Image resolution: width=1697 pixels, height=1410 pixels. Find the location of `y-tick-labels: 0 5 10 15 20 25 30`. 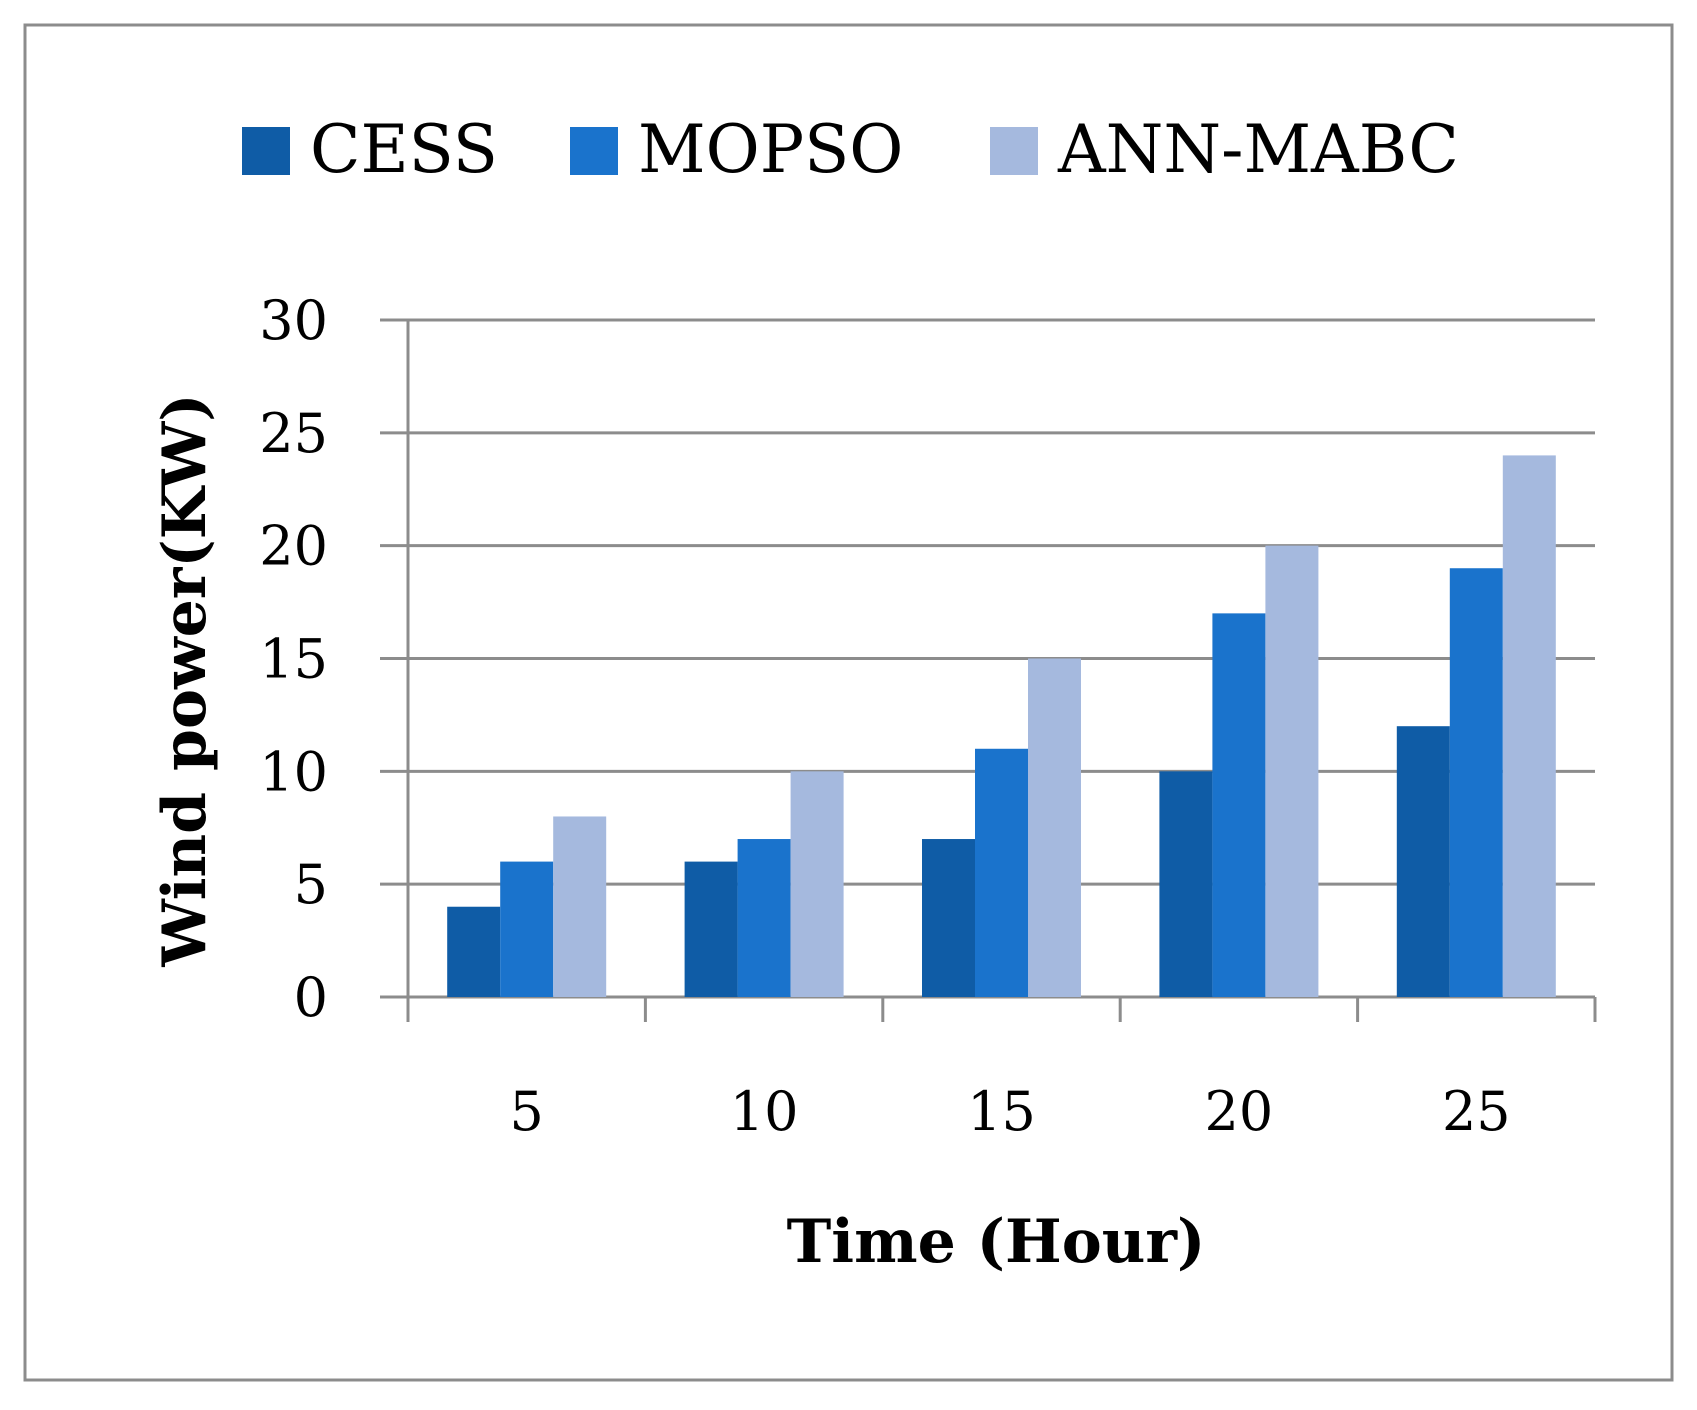

y-tick-labels: 0 5 10 15 20 25 30 is located at coordinates (293, 659).